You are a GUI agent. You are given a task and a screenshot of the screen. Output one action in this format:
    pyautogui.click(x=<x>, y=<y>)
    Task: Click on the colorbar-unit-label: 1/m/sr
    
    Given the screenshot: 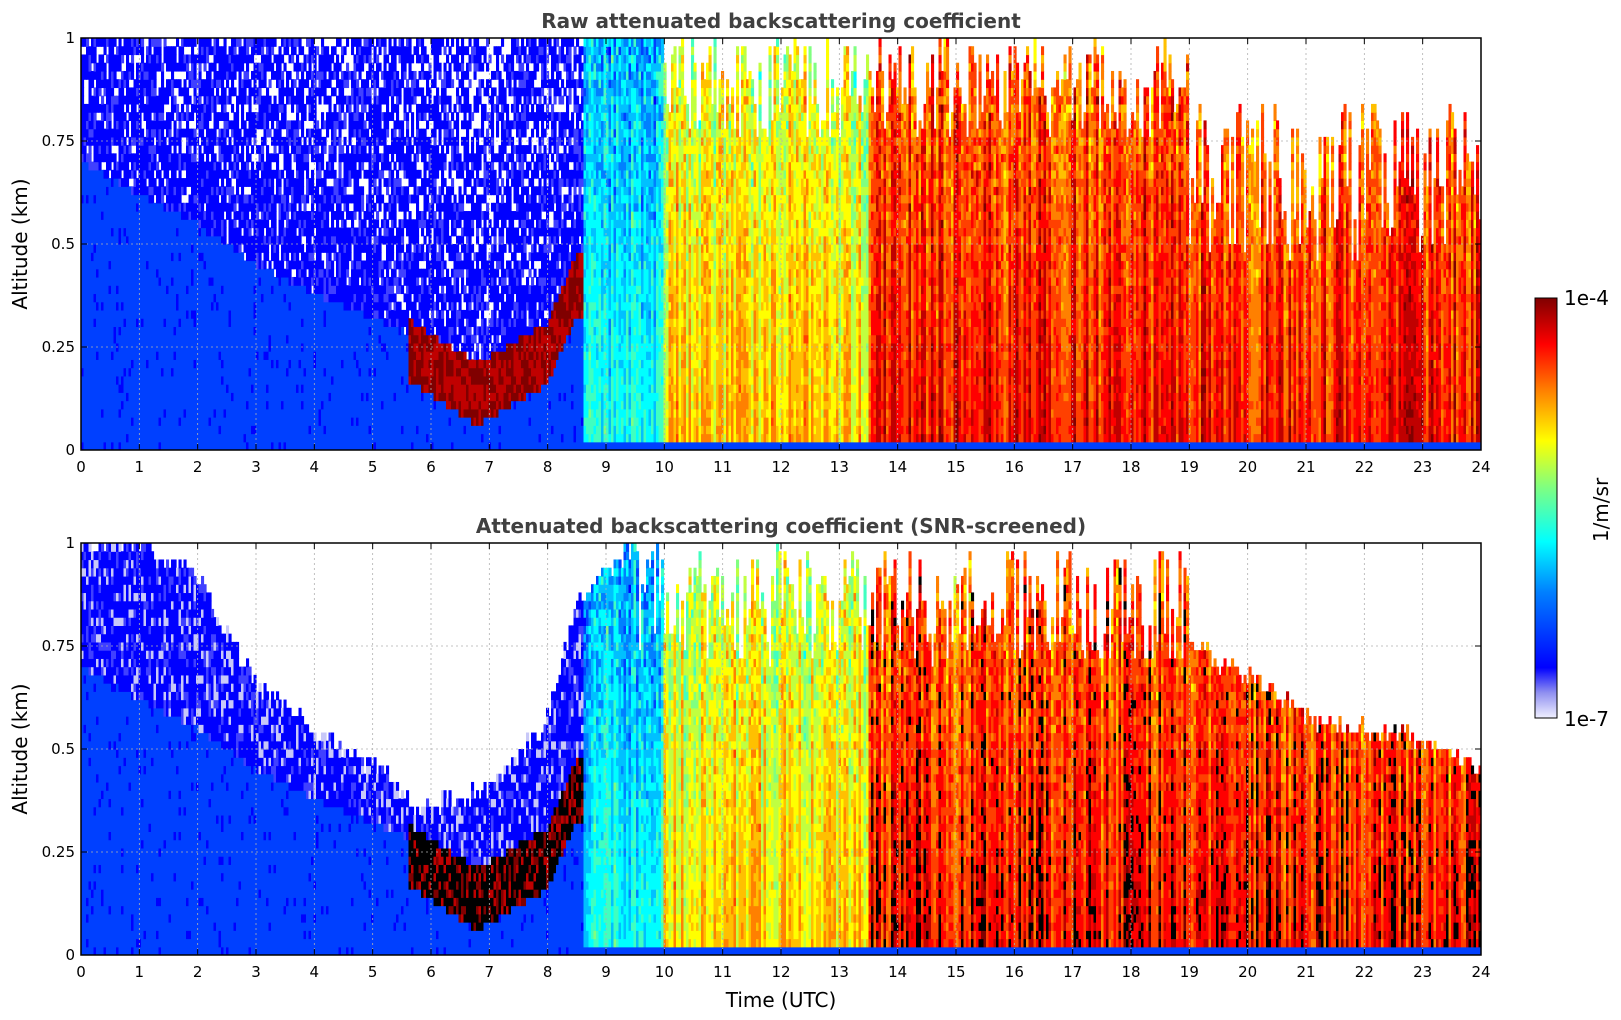 What is the action you would take?
    pyautogui.click(x=1601, y=509)
    